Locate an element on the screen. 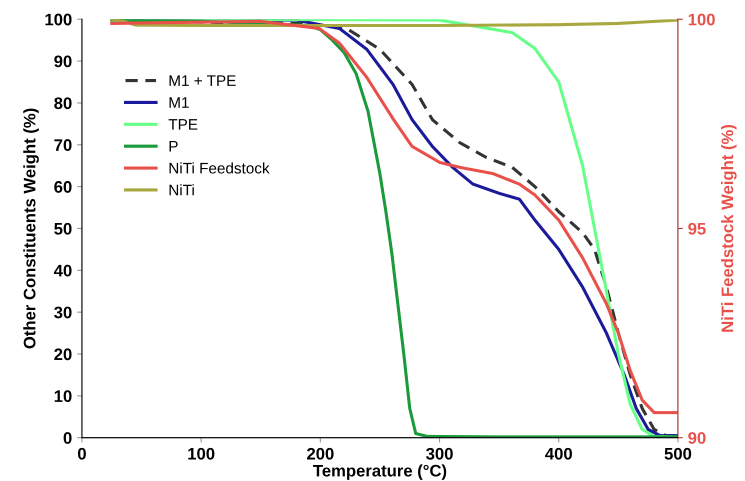 This screenshot has height=481, width=745. y-axis-title: Other Constituents Weight (%) is located at coordinates (31, 228).